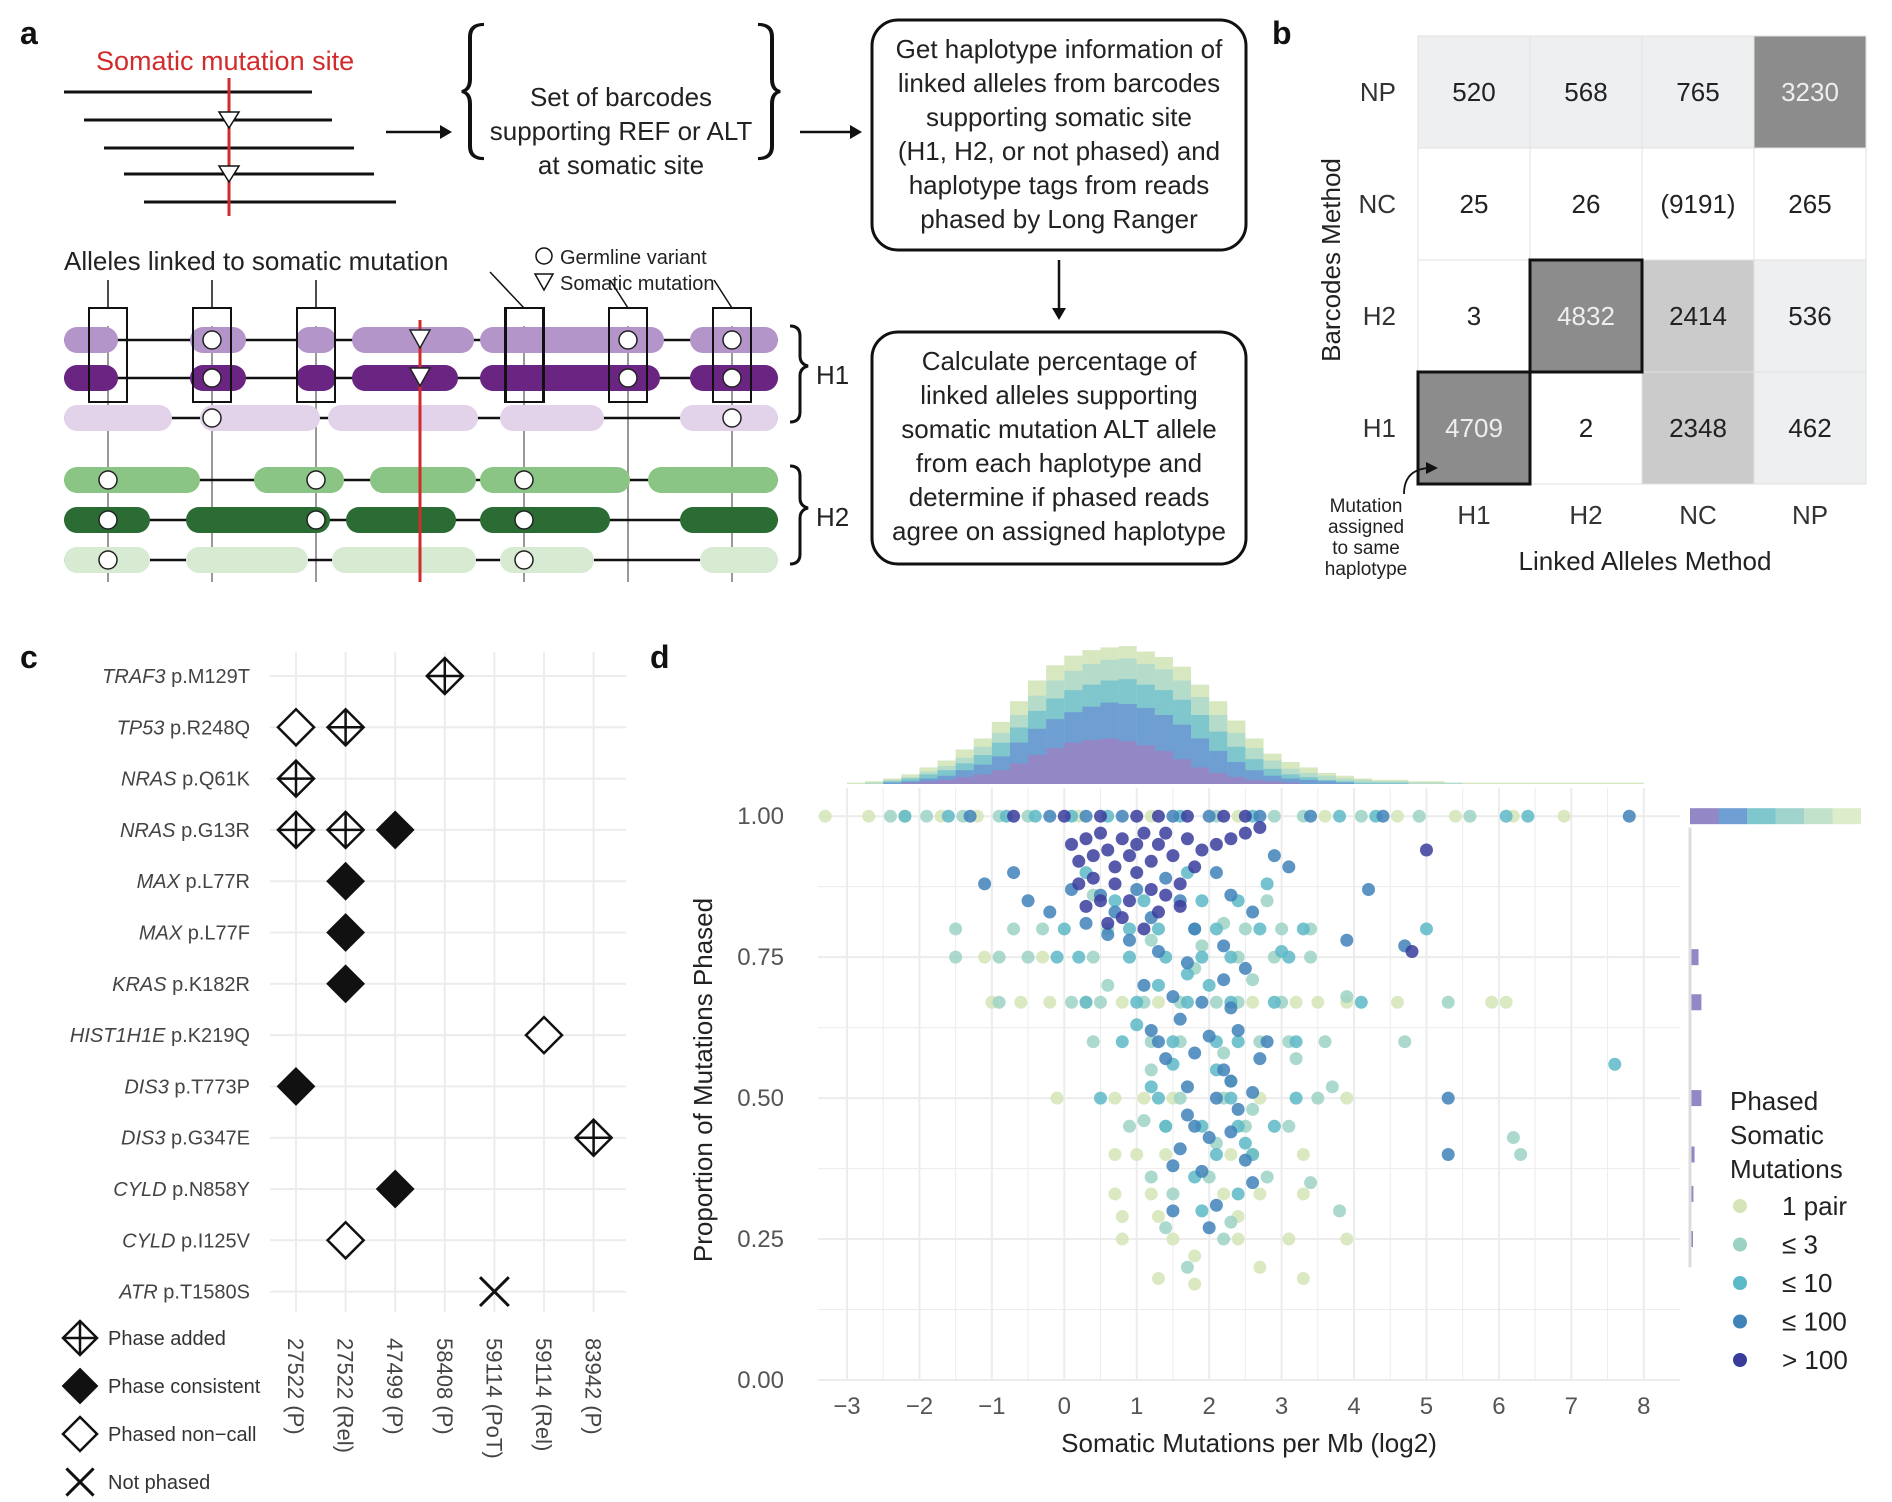 This screenshot has width=1892, height=1502. I want to click on percentage-calc-line: linked alleles supporting, so click(1059, 395).